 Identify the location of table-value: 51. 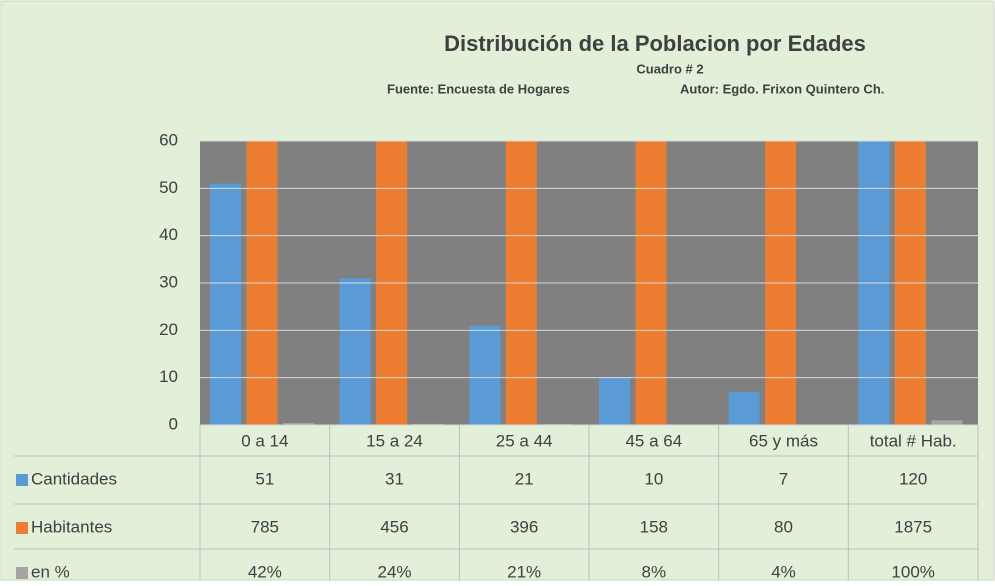
(264, 478).